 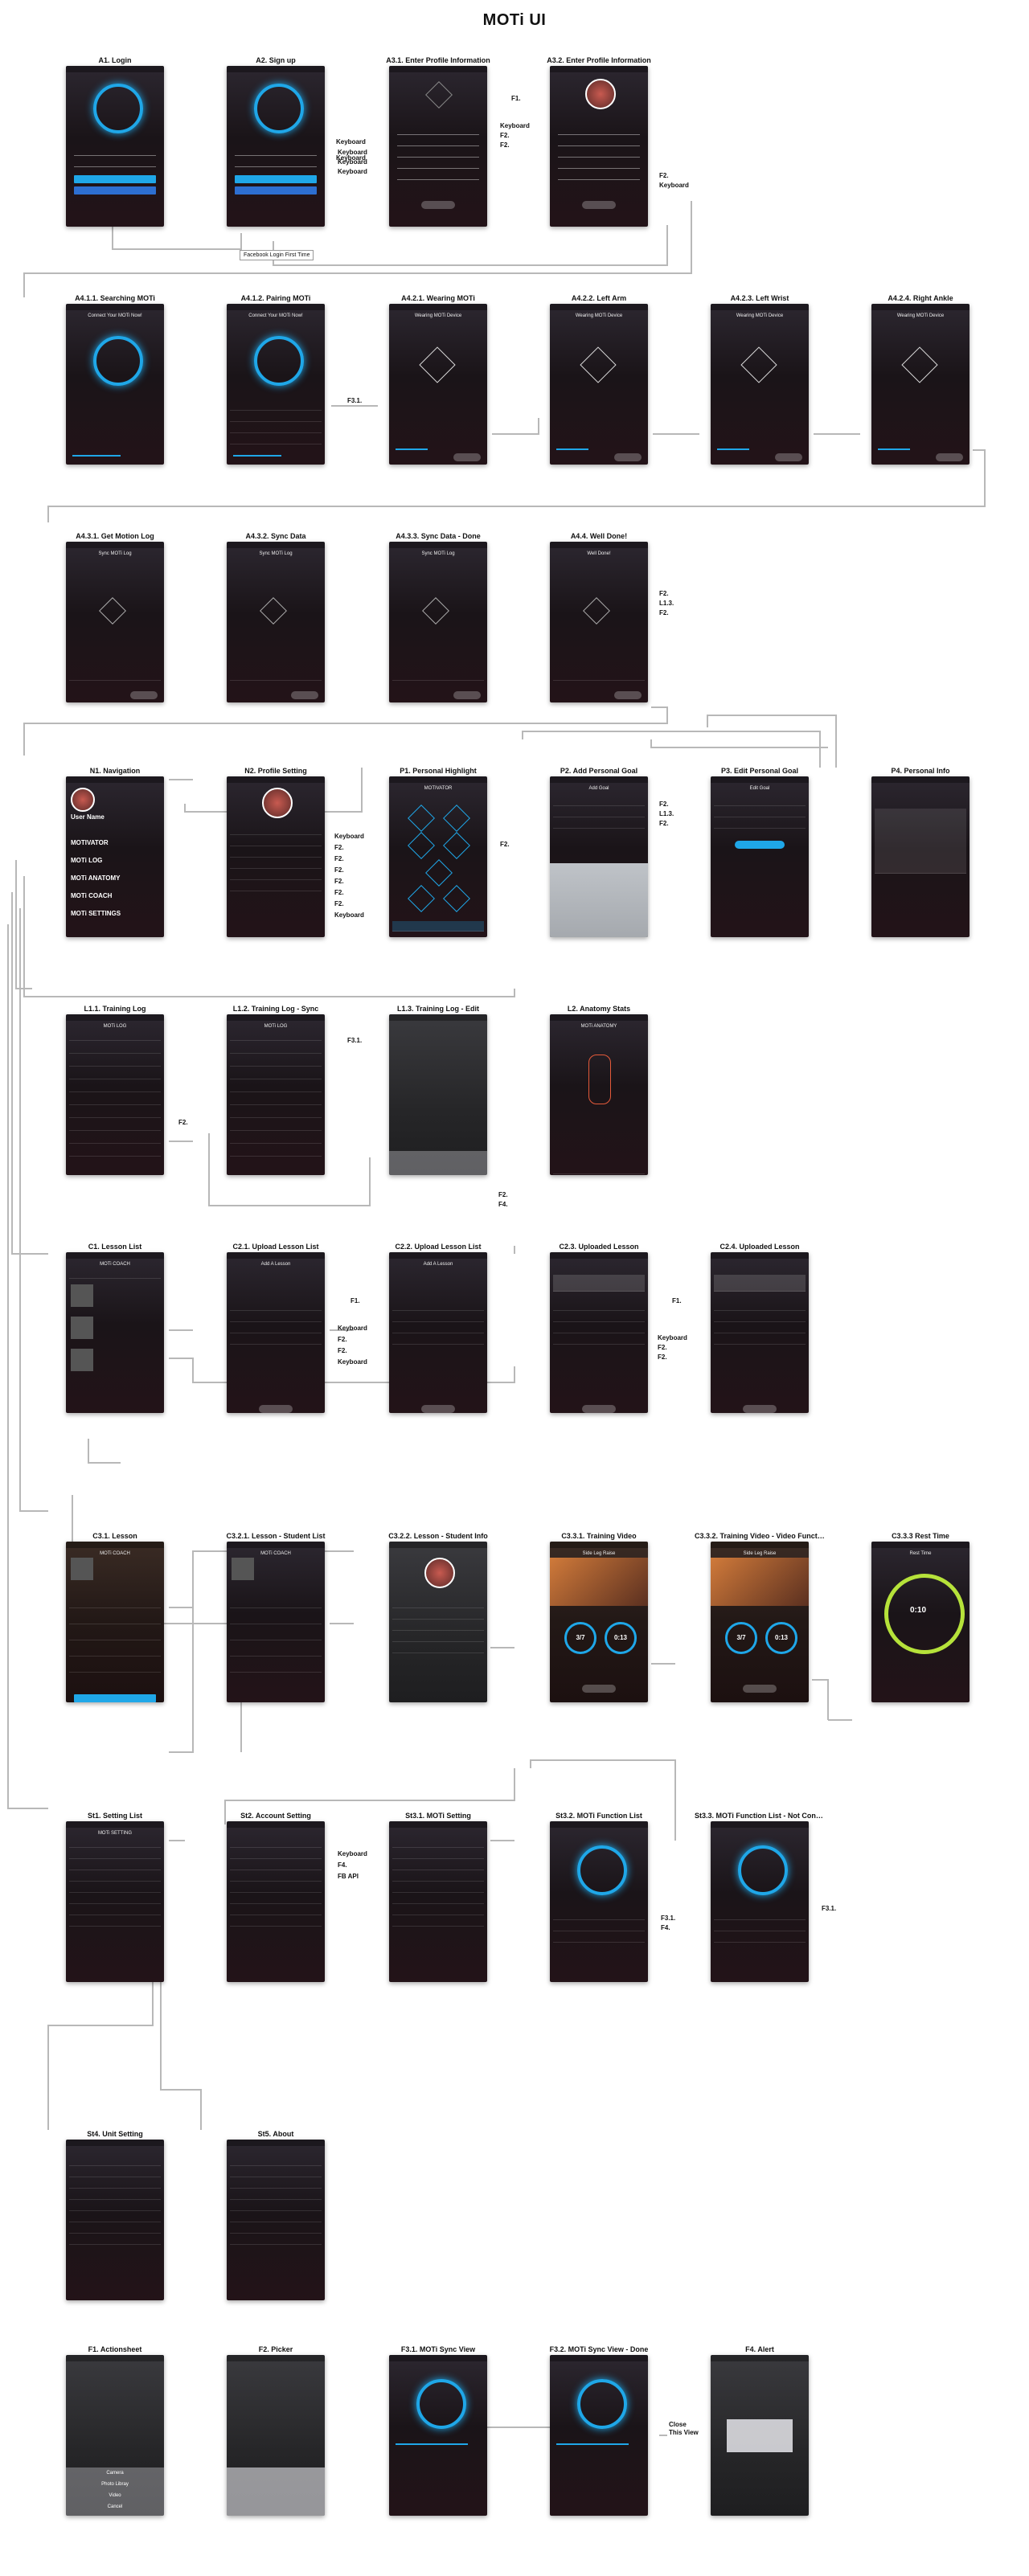 I want to click on nav-item: MOTi COACH, so click(x=92, y=895).